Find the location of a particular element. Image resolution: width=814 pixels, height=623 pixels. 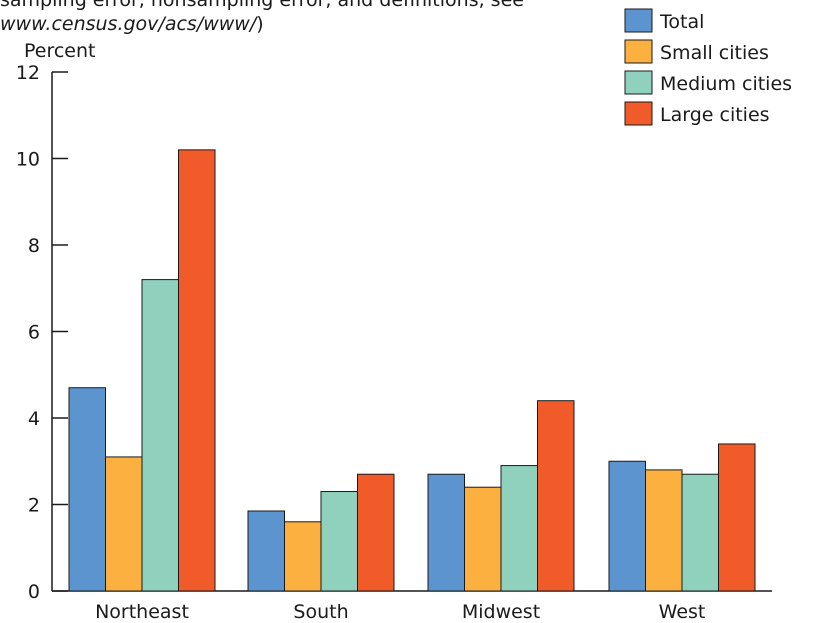

y-tick-label: 4 is located at coordinates (34, 419).